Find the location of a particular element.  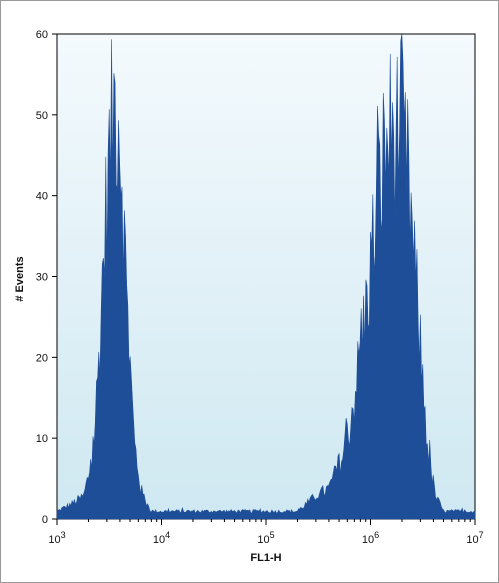

x-tick-label: 10⁵ is located at coordinates (265, 538).